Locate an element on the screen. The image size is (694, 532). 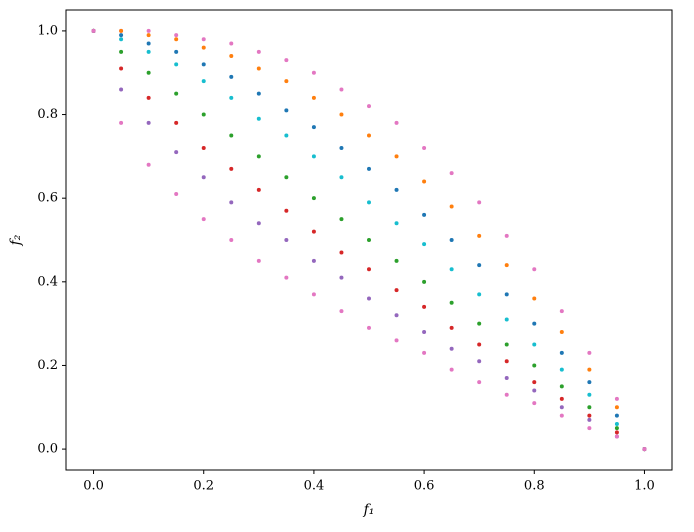
y-tick-label: 0.6 is located at coordinates (47, 198).